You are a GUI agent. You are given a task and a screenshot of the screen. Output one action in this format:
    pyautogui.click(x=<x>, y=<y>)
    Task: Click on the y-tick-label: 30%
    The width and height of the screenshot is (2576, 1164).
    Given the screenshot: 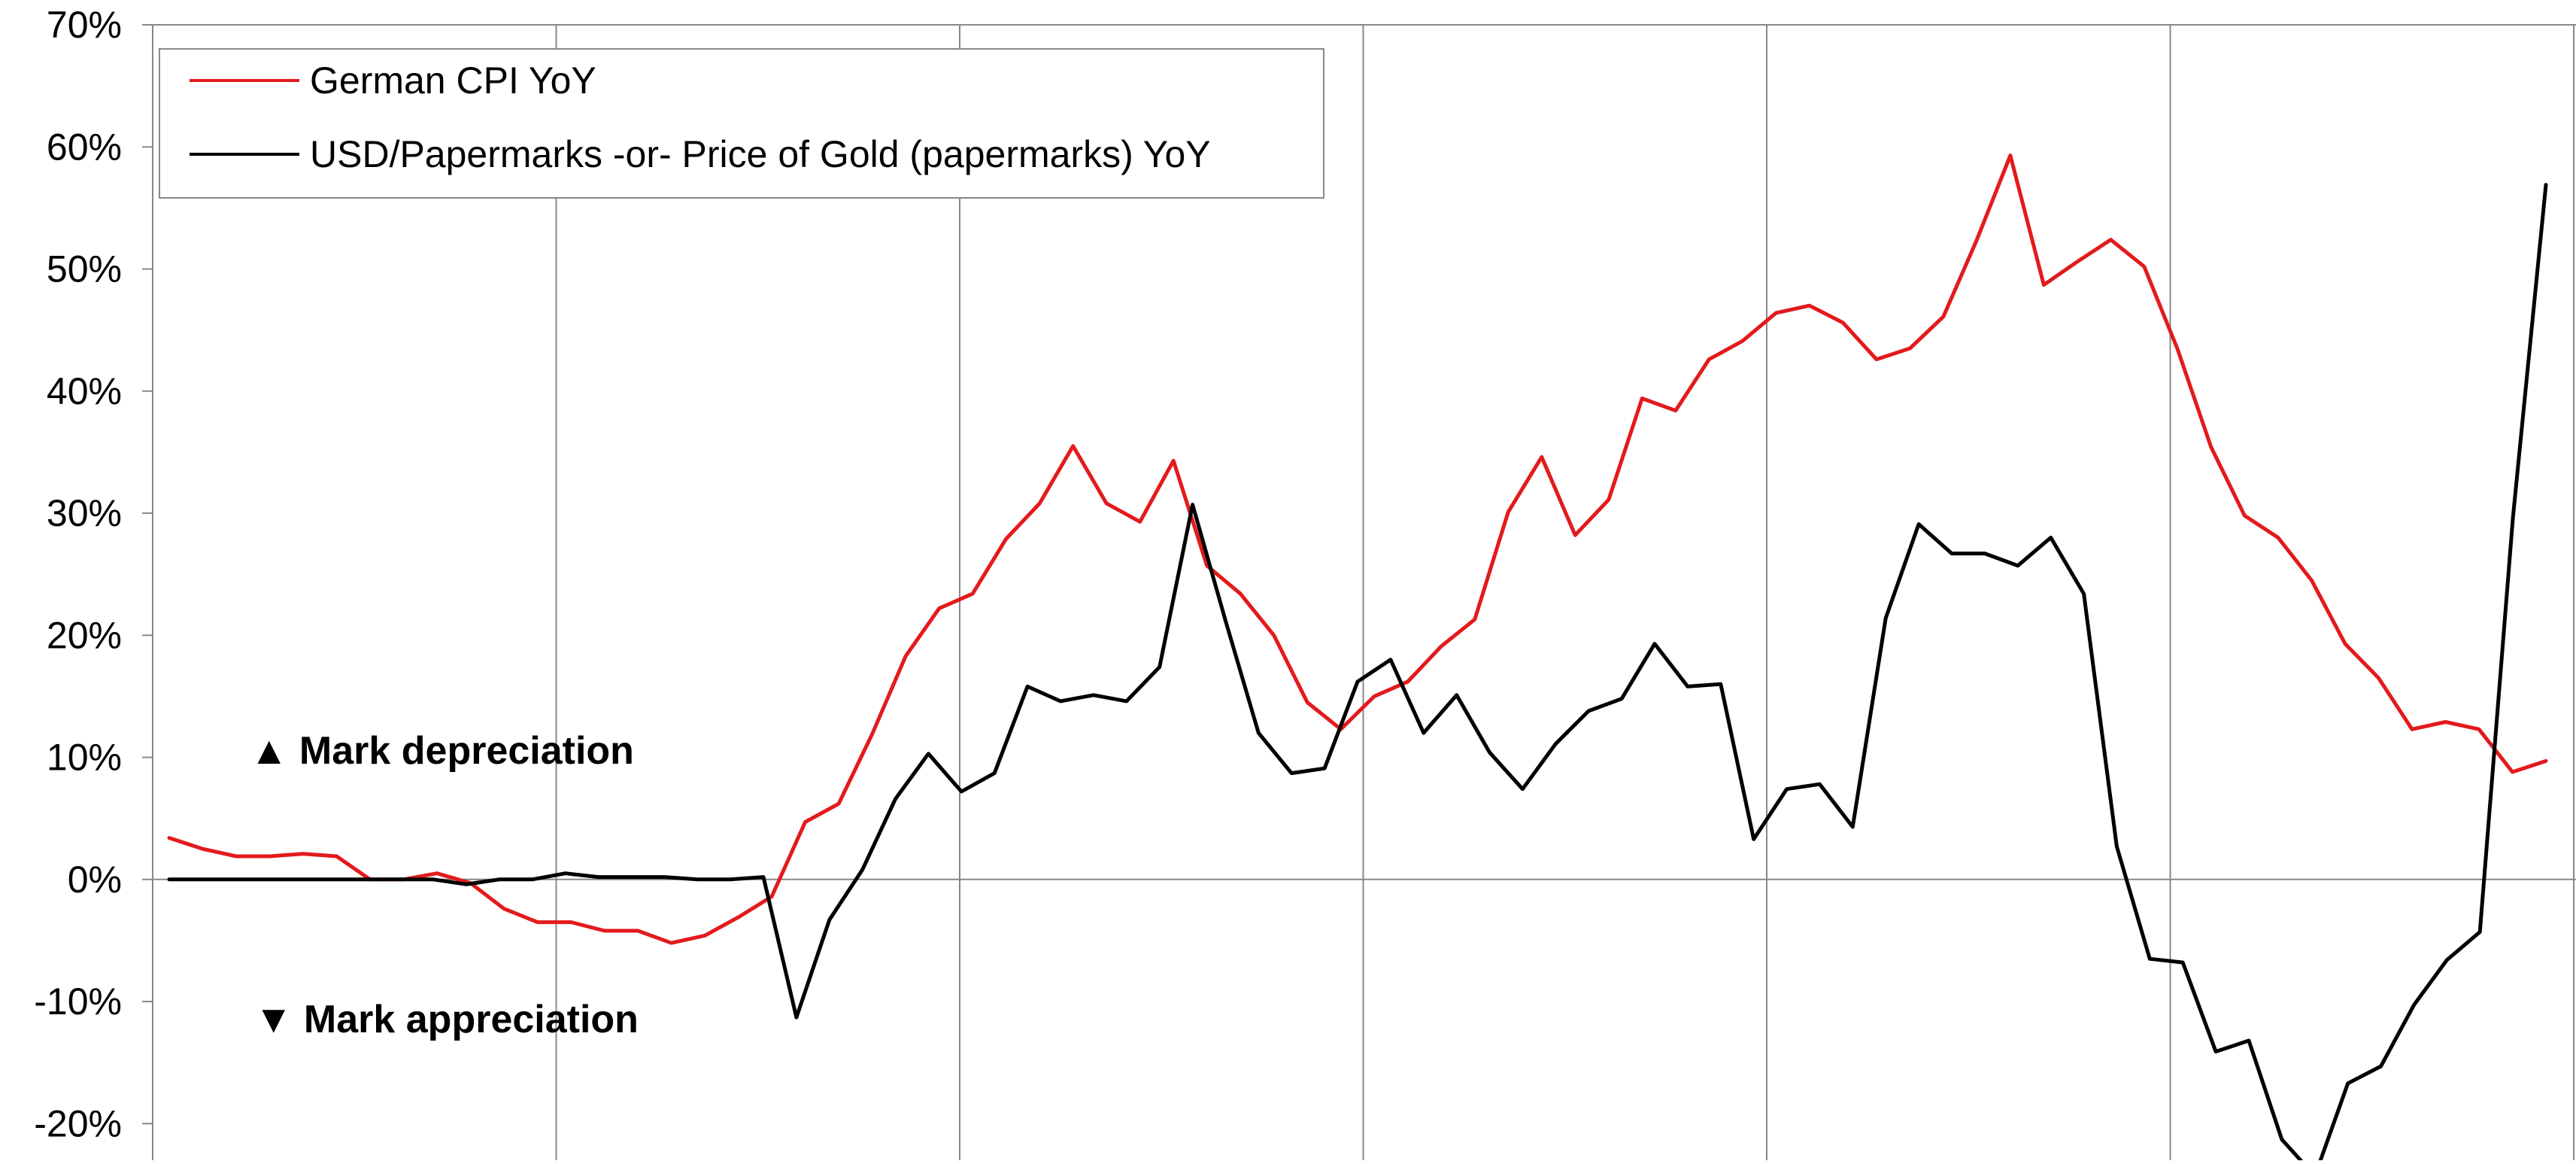 What is the action you would take?
    pyautogui.click(x=84, y=513)
    